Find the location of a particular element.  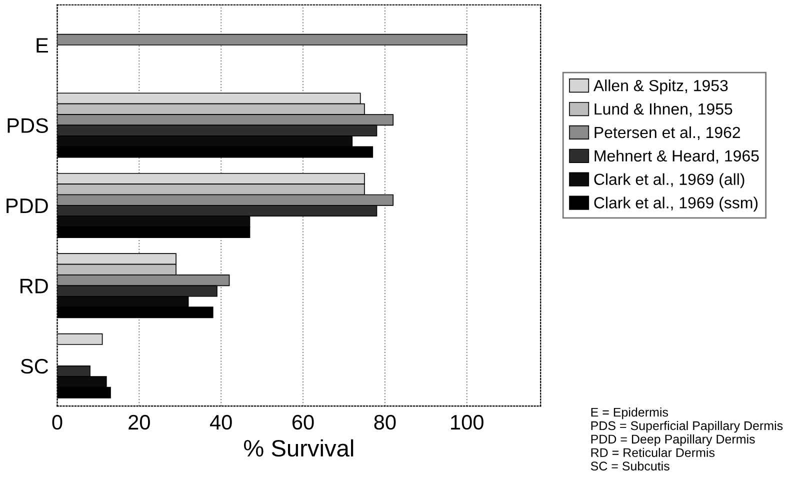

x-tick-label: 0 is located at coordinates (57, 422).